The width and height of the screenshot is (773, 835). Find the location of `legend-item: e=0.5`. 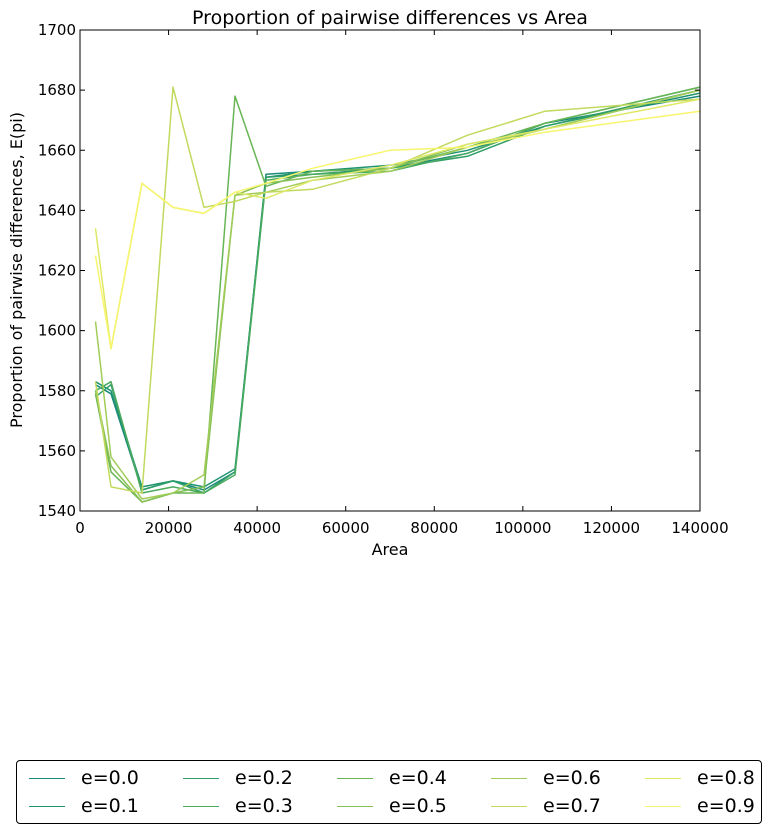

legend-item: e=0.5 is located at coordinates (392, 806).